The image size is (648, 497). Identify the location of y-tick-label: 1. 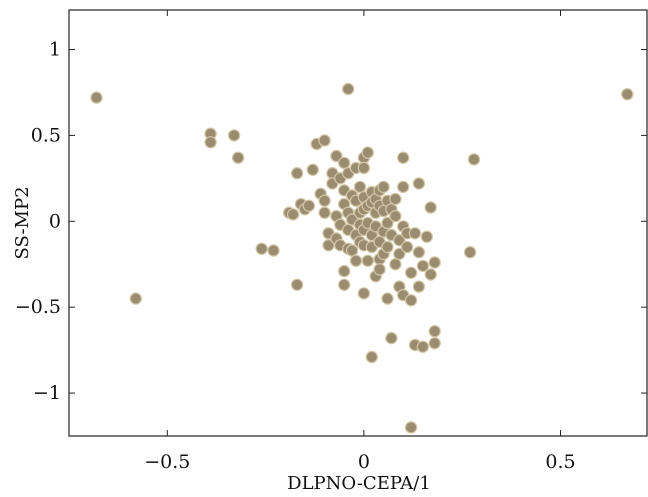
(55, 50).